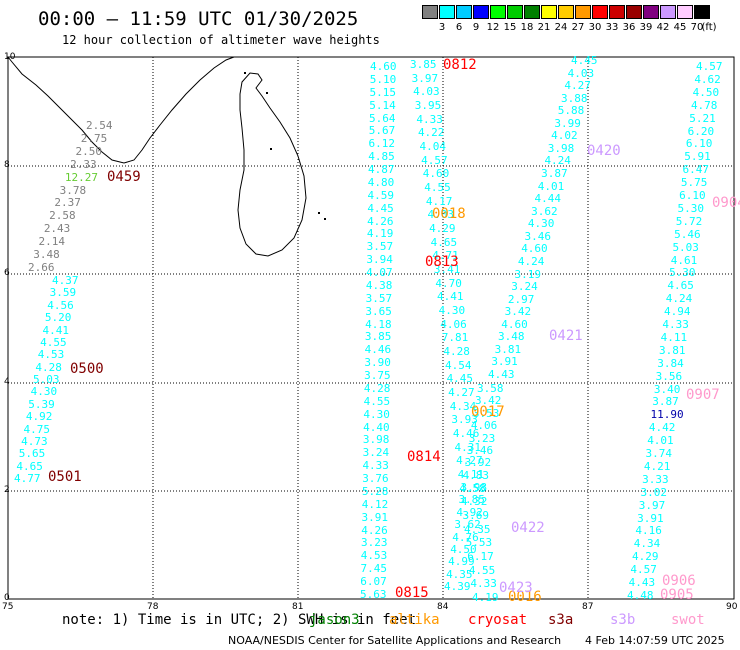 This screenshot has width=740, height=650. I want to click on wave-height-value: 3.81, so click(508, 349).